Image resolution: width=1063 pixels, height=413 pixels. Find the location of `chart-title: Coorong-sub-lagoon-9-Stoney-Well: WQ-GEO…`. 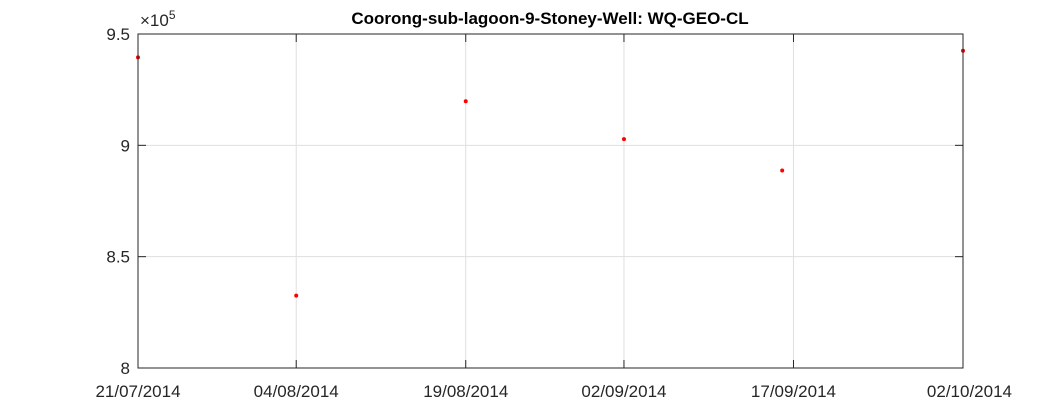

chart-title: Coorong-sub-lagoon-9-Stoney-Well: WQ-GEO… is located at coordinates (549, 18).